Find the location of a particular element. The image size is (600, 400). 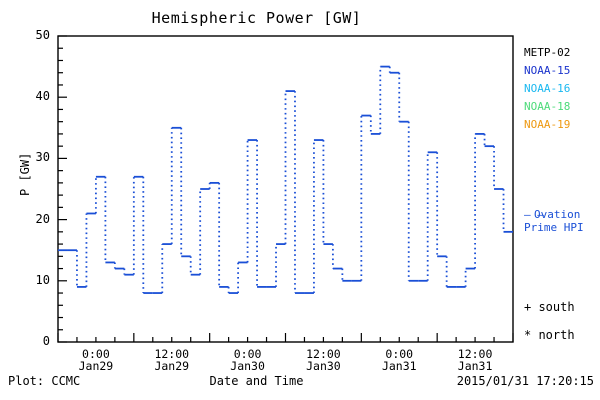

y-tick-label: 40 is located at coordinates (42, 96).